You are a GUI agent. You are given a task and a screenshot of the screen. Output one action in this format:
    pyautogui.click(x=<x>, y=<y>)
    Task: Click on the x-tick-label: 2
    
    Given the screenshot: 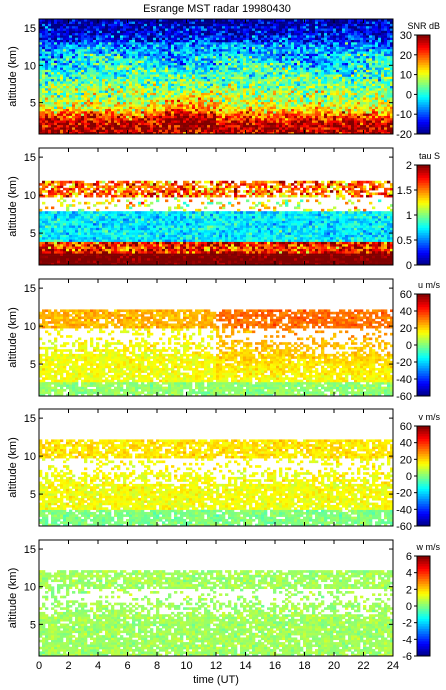 What is the action you would take?
    pyautogui.click(x=68, y=666)
    